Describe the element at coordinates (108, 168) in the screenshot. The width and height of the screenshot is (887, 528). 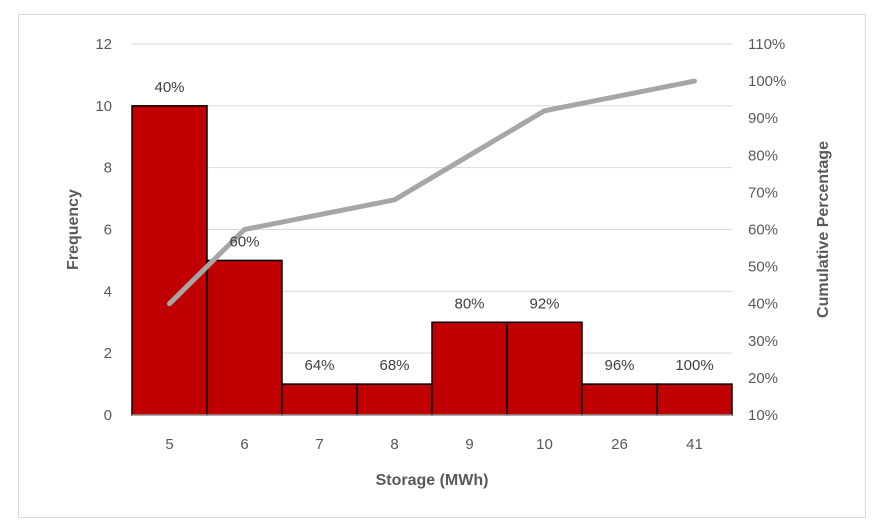
I see `y-tick-label: 8` at that location.